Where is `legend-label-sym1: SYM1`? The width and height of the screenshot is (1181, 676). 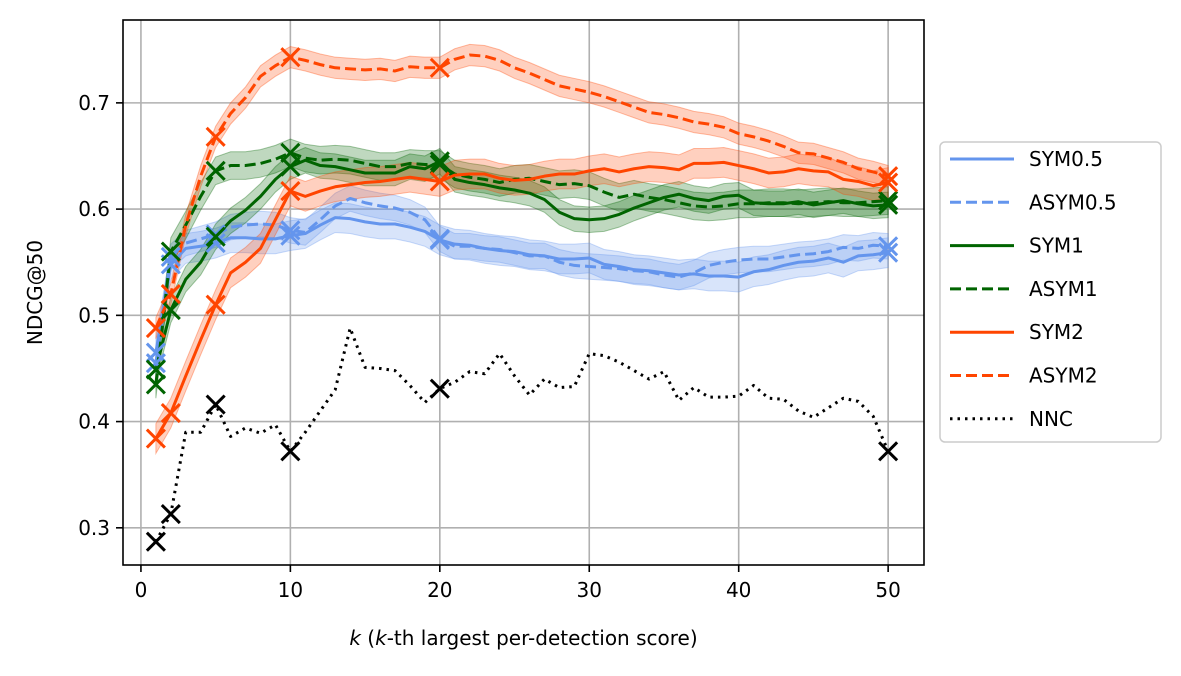
legend-label-sym1: SYM1 is located at coordinates (1056, 246).